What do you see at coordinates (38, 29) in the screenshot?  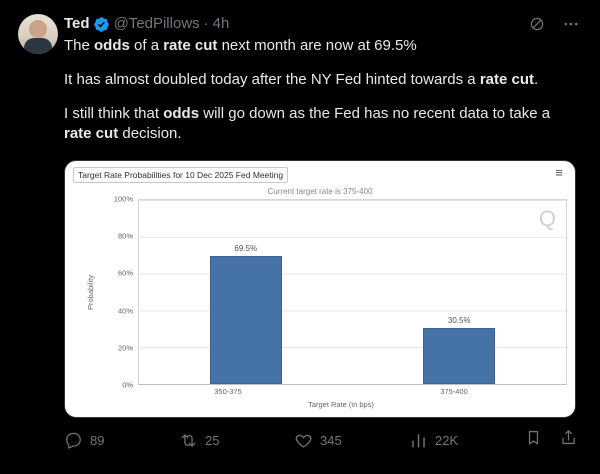 I see `avatar-face` at bounding box center [38, 29].